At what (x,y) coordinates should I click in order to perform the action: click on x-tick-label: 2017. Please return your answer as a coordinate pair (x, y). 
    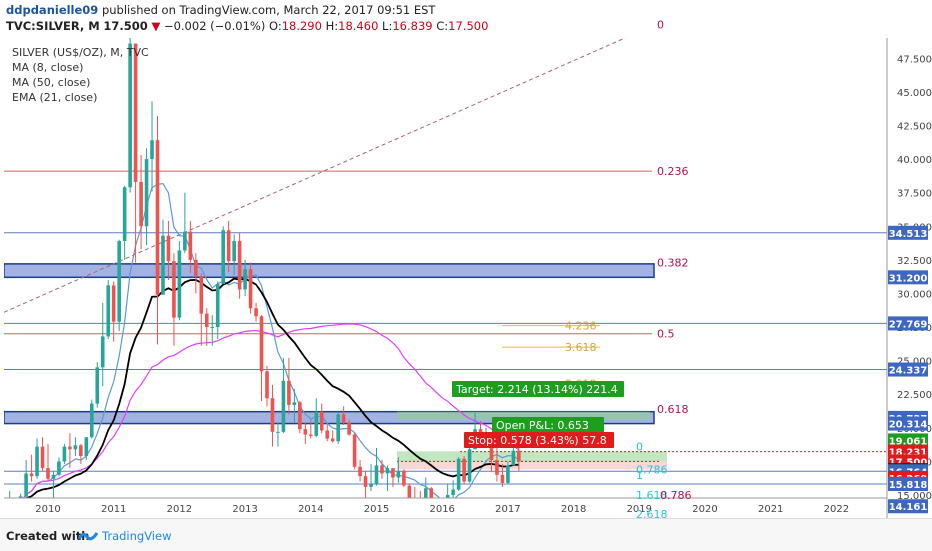
    Looking at the image, I should click on (507, 509).